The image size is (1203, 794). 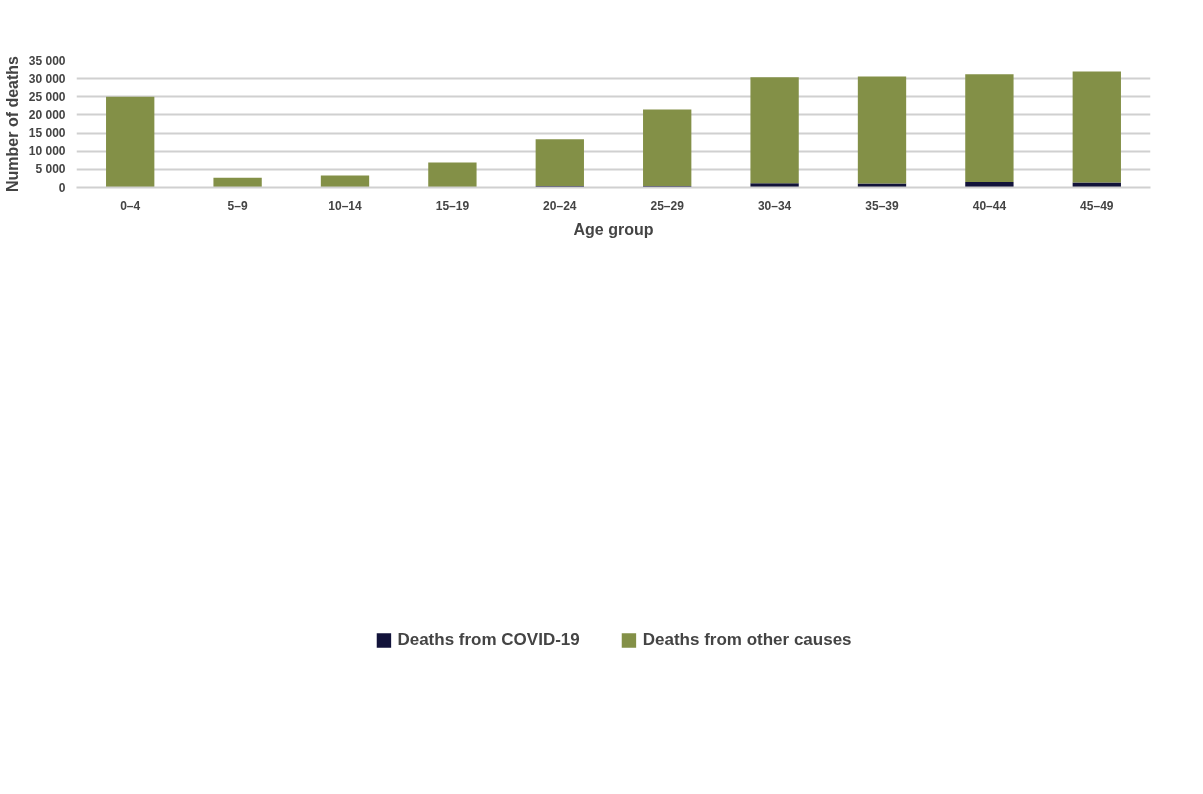 I want to click on x-tick-label: 15–19, so click(x=452, y=205).